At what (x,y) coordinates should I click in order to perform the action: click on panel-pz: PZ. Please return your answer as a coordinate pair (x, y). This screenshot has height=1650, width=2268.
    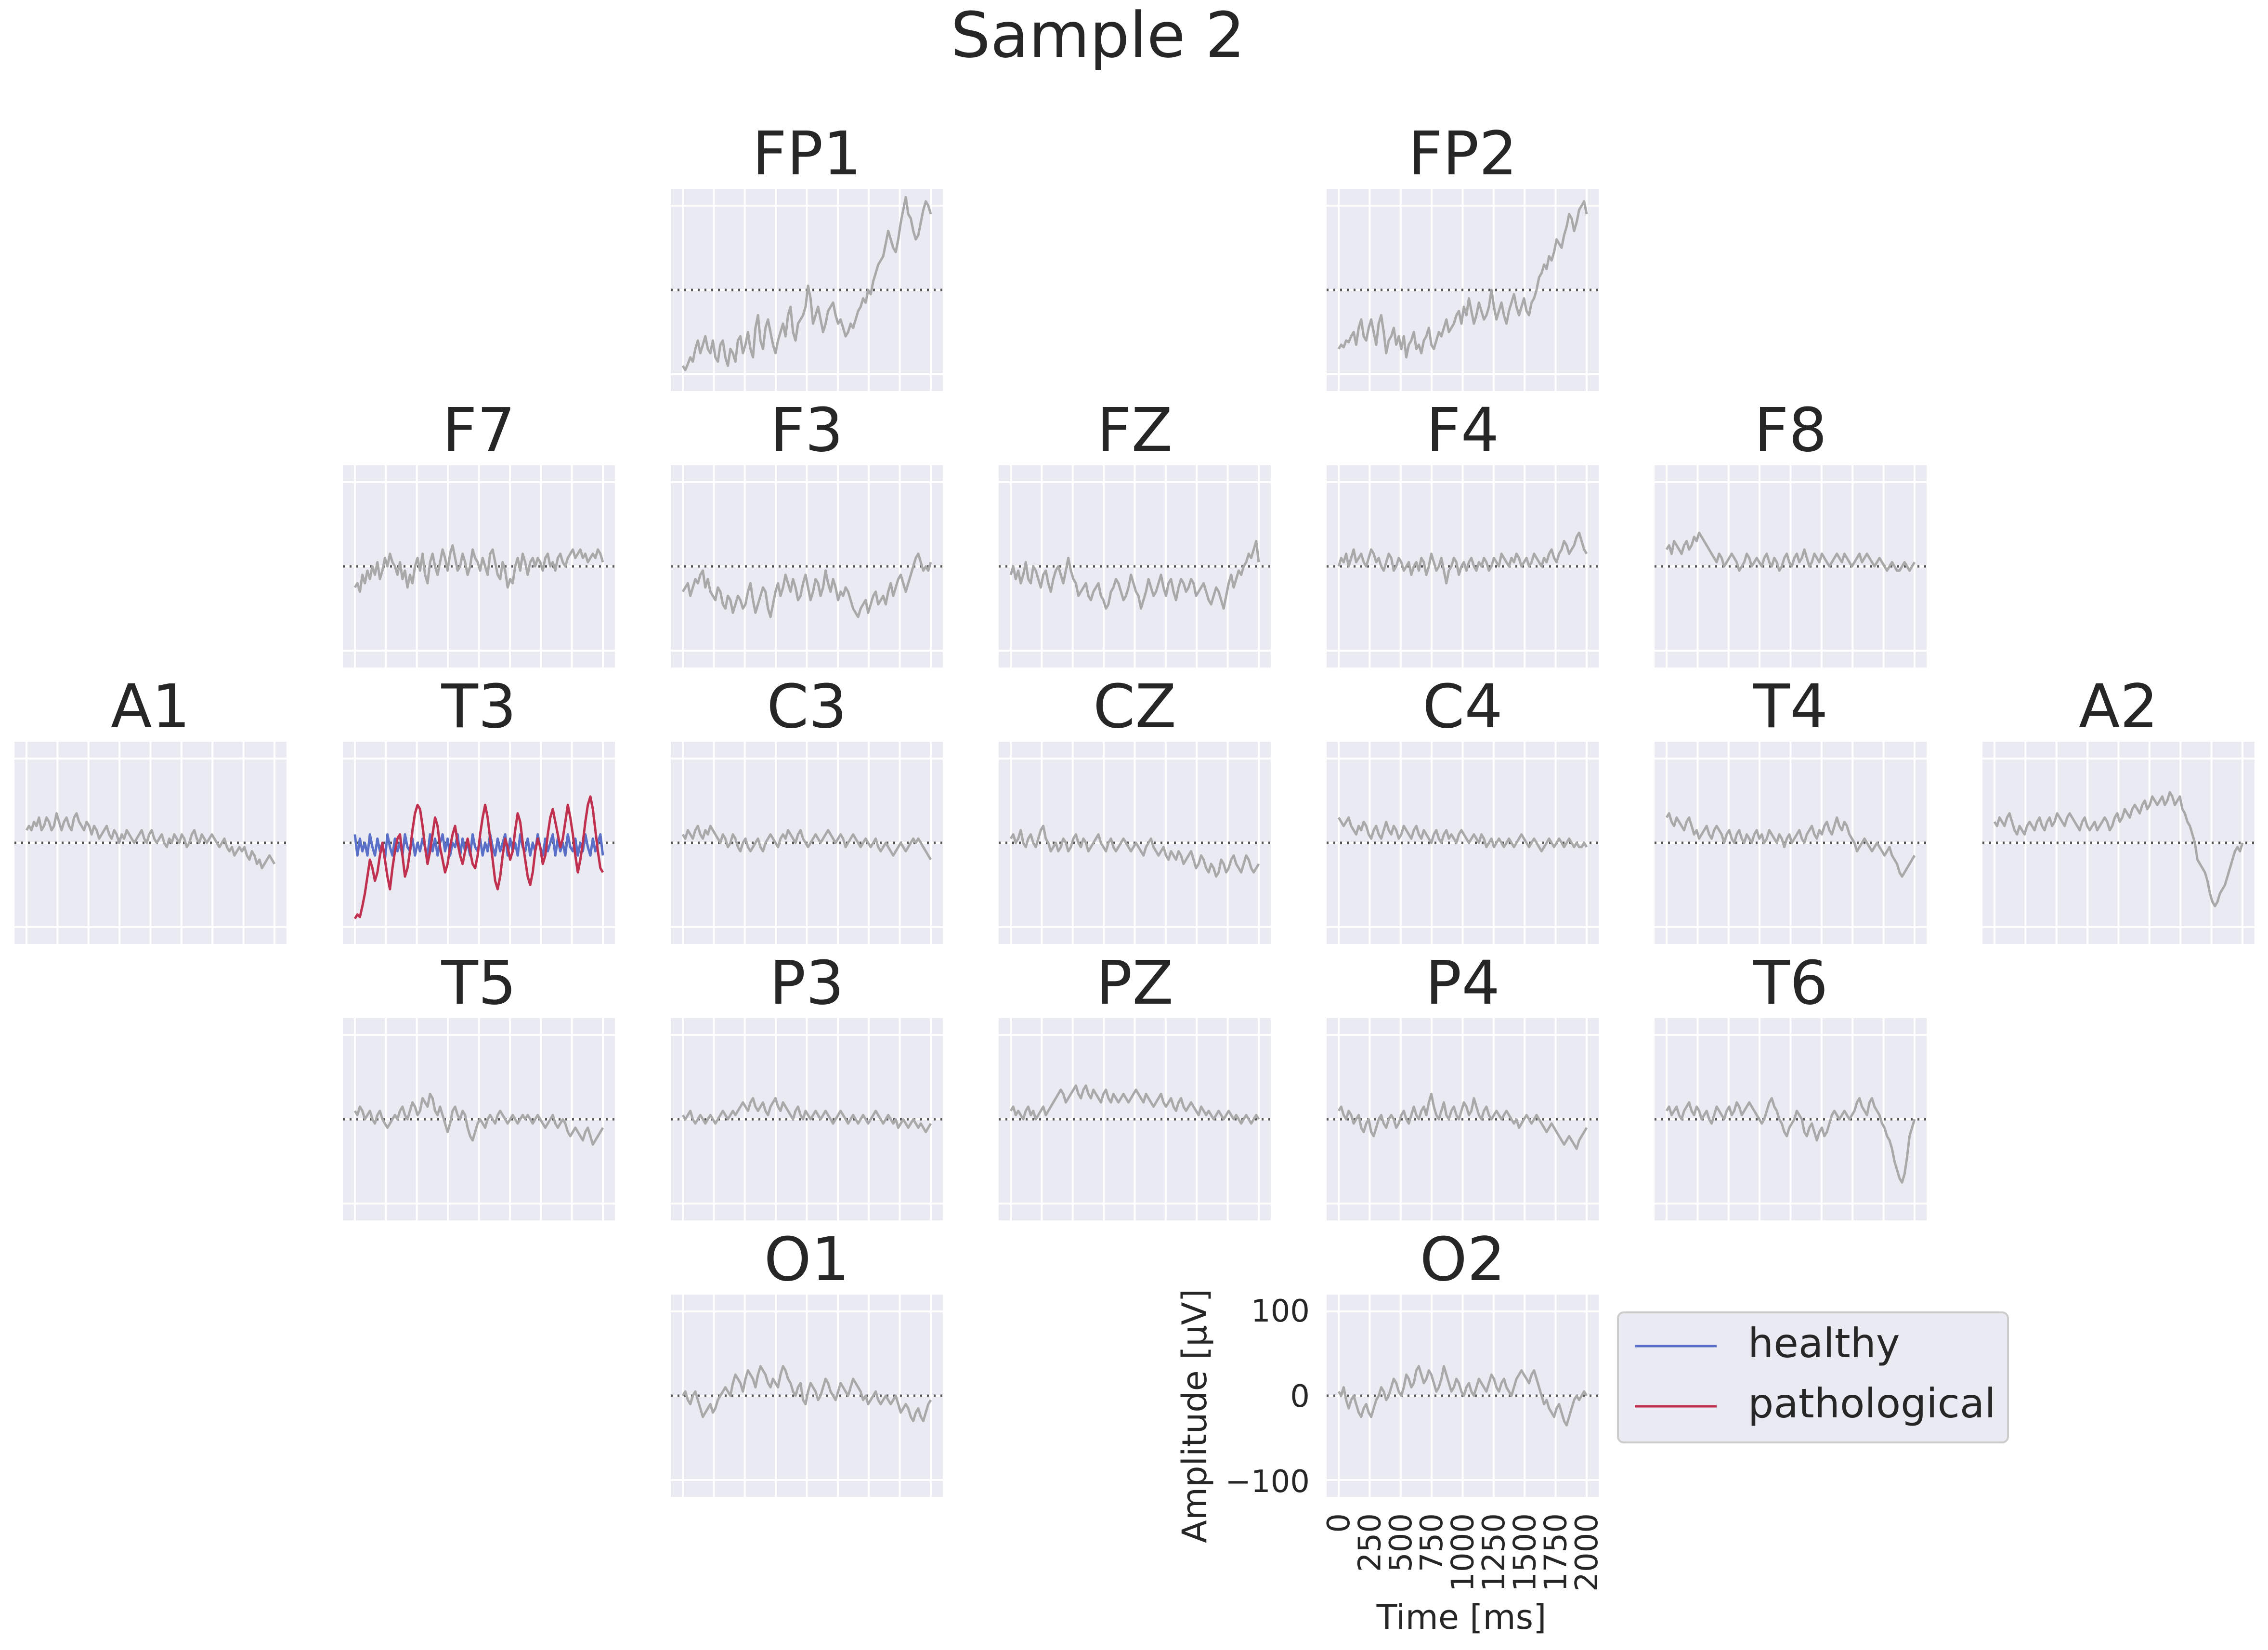
    Looking at the image, I should click on (1135, 1084).